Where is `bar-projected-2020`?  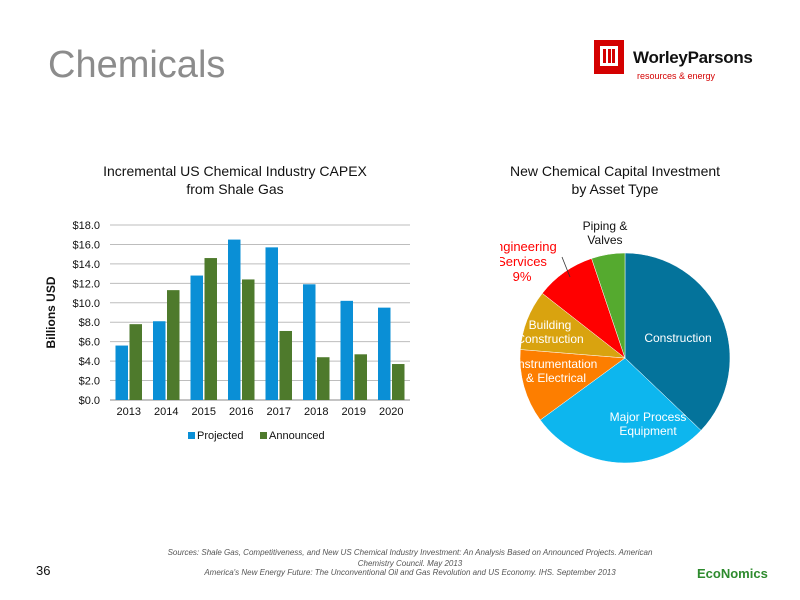
bar-projected-2020 is located at coordinates (384, 353).